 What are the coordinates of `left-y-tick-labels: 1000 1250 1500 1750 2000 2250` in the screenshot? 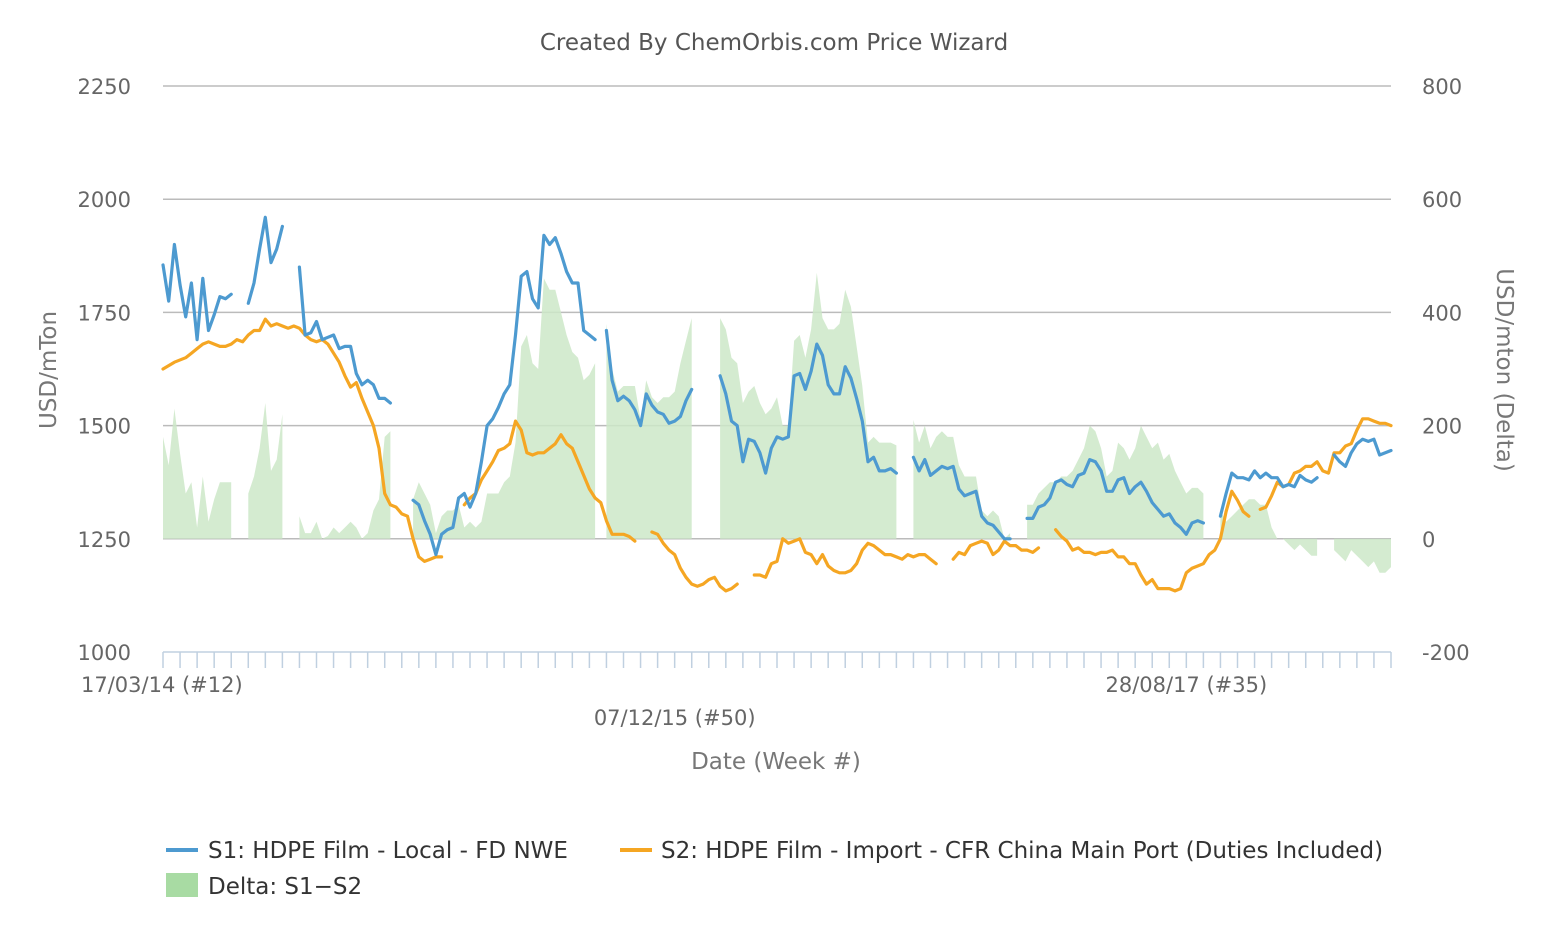 It's located at (104, 370).